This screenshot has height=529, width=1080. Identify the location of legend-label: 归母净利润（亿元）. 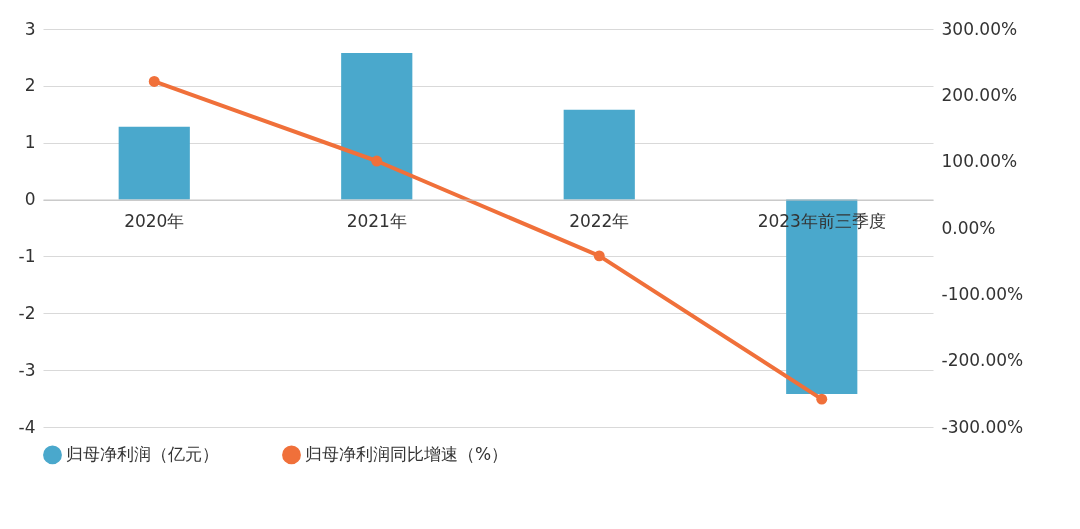
(142, 453).